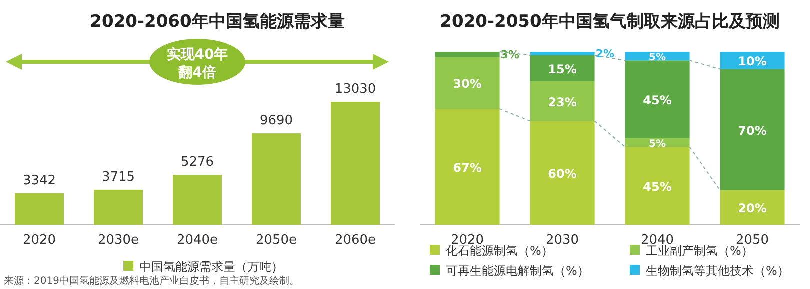  Describe the element at coordinates (119, 240) in the screenshot. I see `x-tick-label: 2030e` at that location.